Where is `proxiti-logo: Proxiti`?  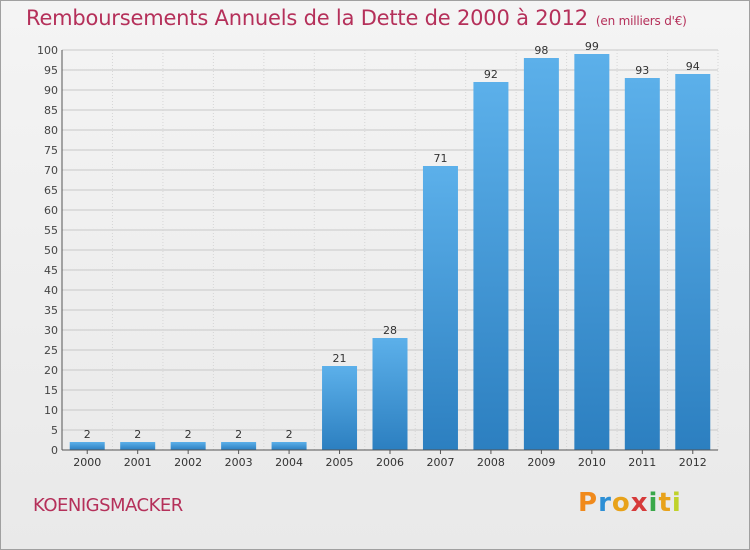 proxiti-logo: Proxiti is located at coordinates (630, 503).